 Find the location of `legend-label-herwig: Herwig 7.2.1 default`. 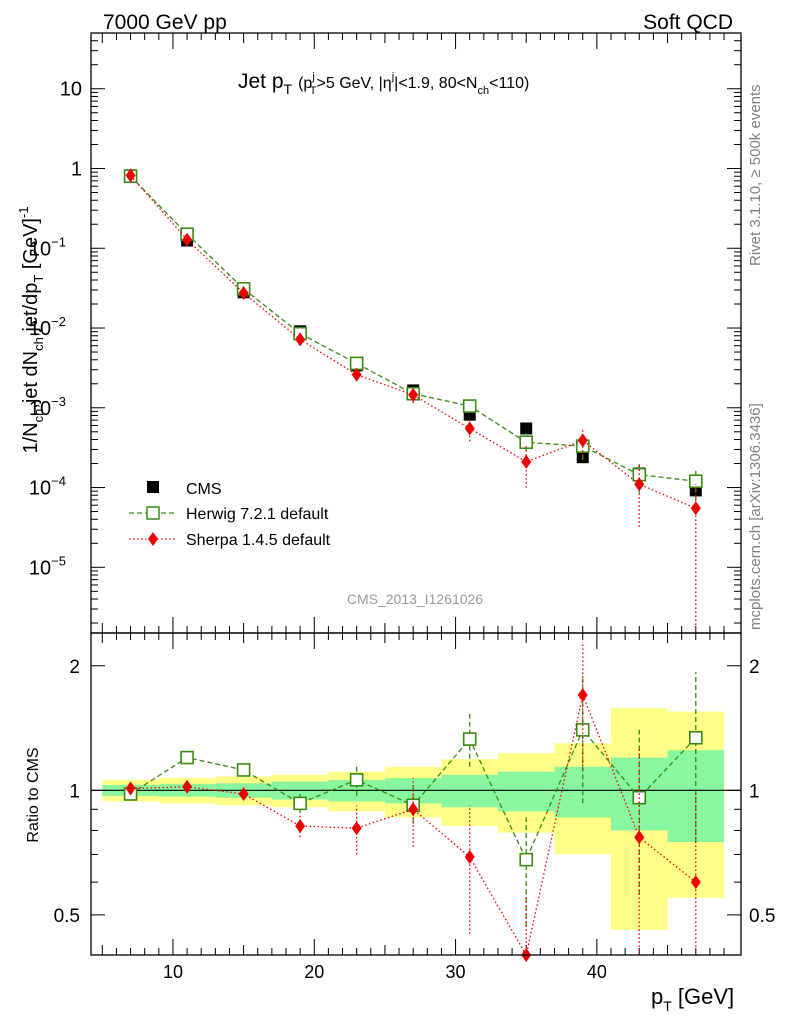

legend-label-herwig: Herwig 7.2.1 default is located at coordinates (257, 514).